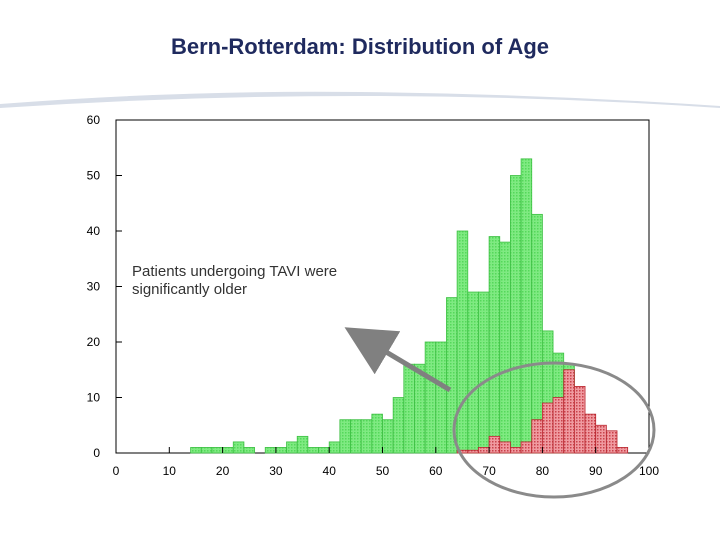 This screenshot has width=720, height=540. What do you see at coordinates (330, 471) in the screenshot?
I see `x-tick-label: 40` at bounding box center [330, 471].